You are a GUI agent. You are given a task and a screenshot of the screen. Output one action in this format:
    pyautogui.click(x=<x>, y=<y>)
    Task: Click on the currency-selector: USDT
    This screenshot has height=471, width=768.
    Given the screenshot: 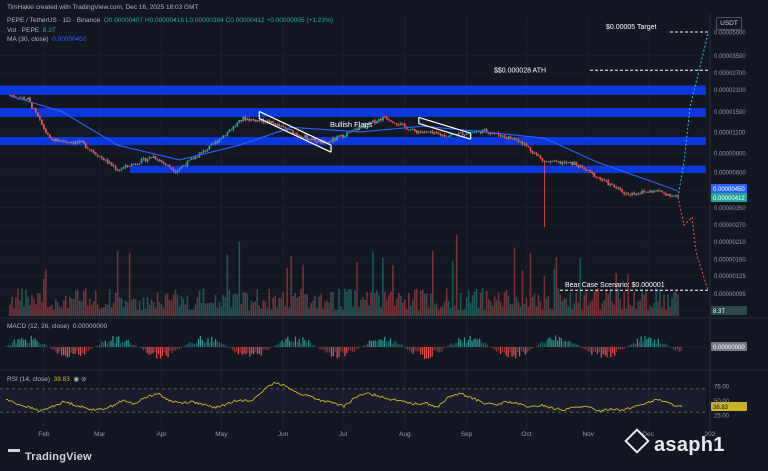 What is the action you would take?
    pyautogui.click(x=729, y=23)
    